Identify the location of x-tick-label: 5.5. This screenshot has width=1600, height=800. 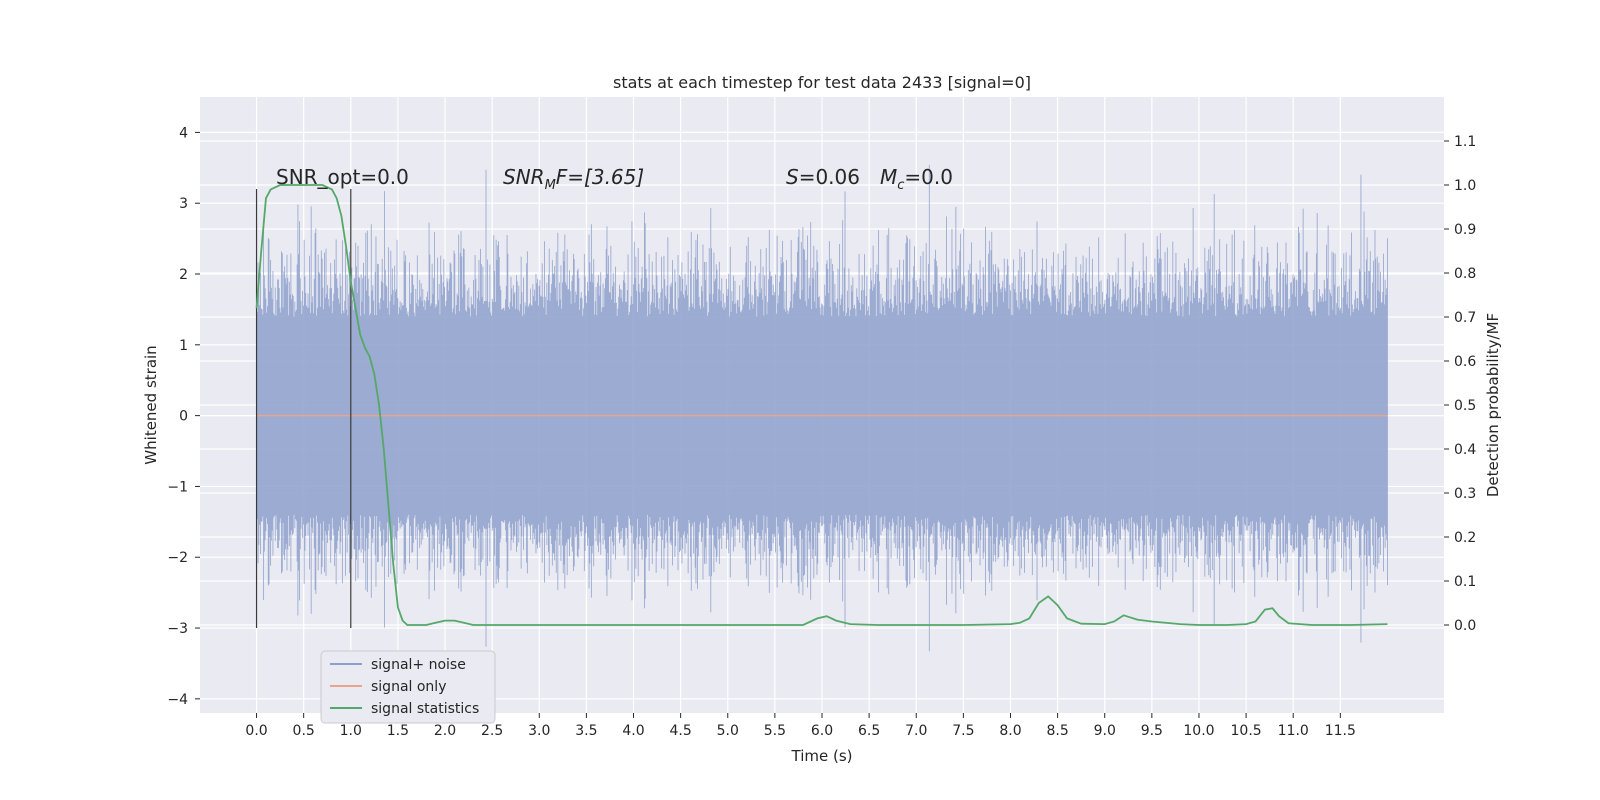
(775, 731).